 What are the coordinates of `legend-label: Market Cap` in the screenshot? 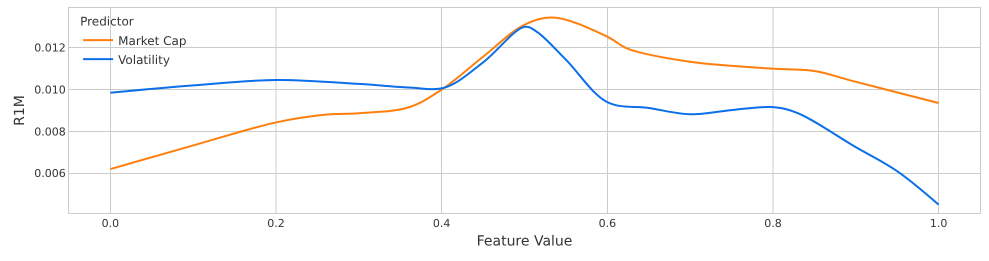 It's located at (152, 41).